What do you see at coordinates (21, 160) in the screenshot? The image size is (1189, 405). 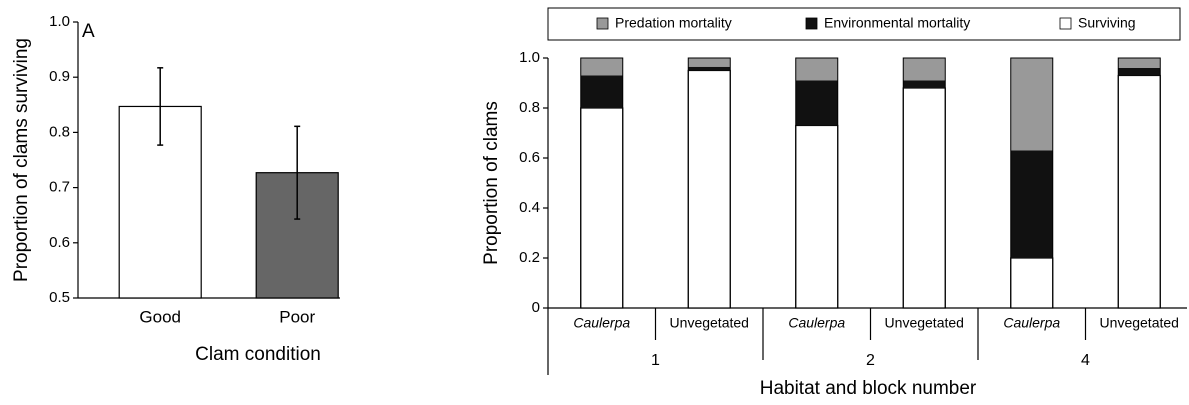 I see `y-axis-label: Proportion of clams surviving` at bounding box center [21, 160].